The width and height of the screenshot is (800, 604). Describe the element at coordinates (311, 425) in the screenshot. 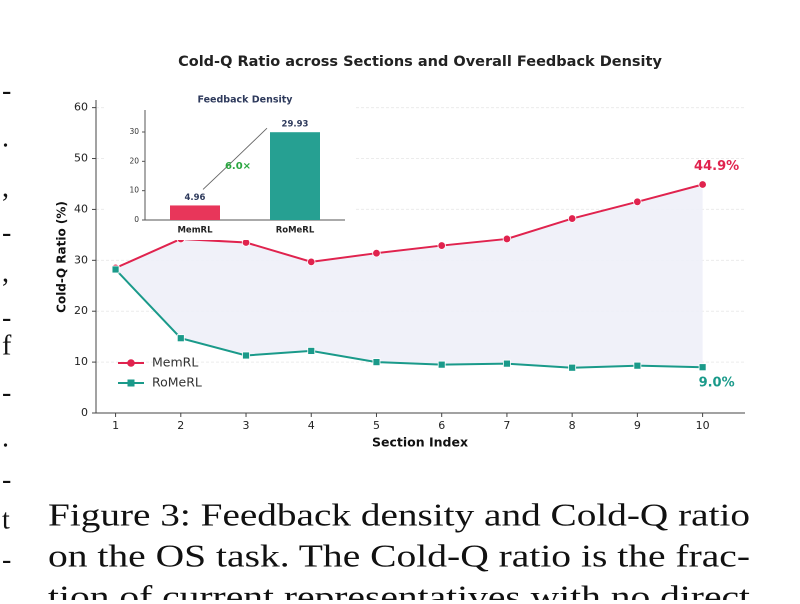

I see `x-tick-label: 4` at that location.